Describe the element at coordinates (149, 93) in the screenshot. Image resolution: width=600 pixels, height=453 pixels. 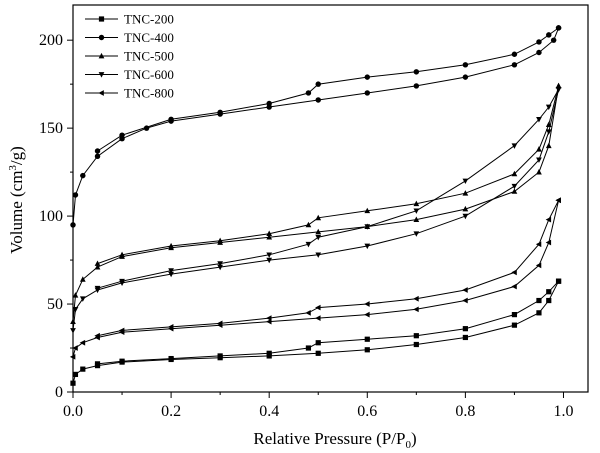
I see `legend-label: TNC-800` at that location.